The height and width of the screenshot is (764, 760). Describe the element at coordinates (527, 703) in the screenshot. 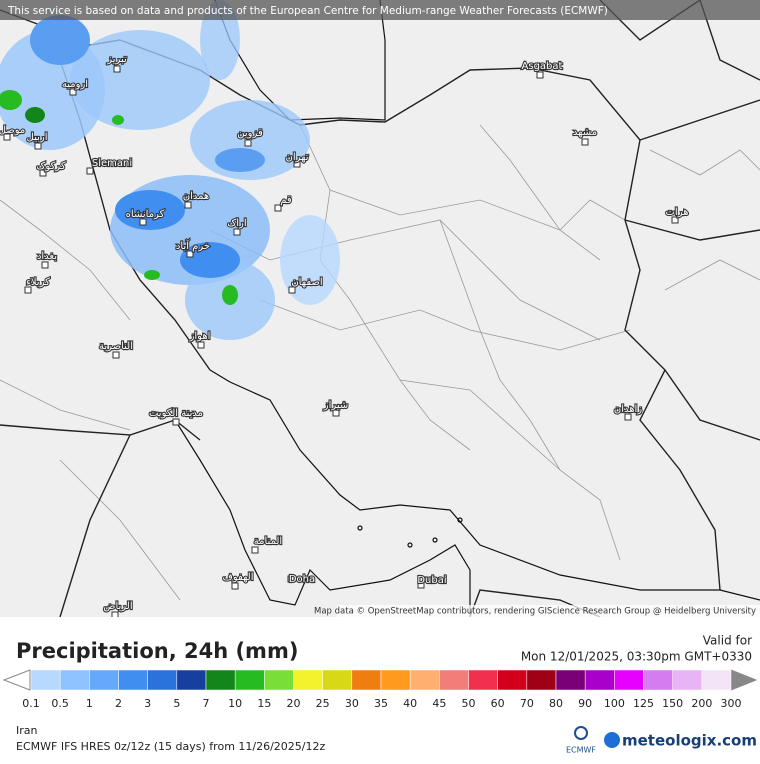

I see `colorbar-tick-label: 70` at that location.